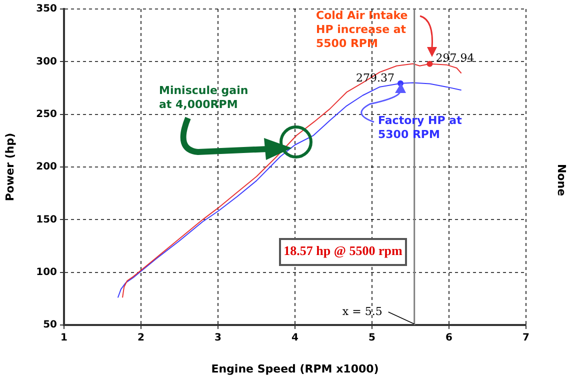 Image resolution: width=576 pixels, height=380 pixels. Describe the element at coordinates (449, 338) in the screenshot. I see `x-tick-label: 6` at that location.